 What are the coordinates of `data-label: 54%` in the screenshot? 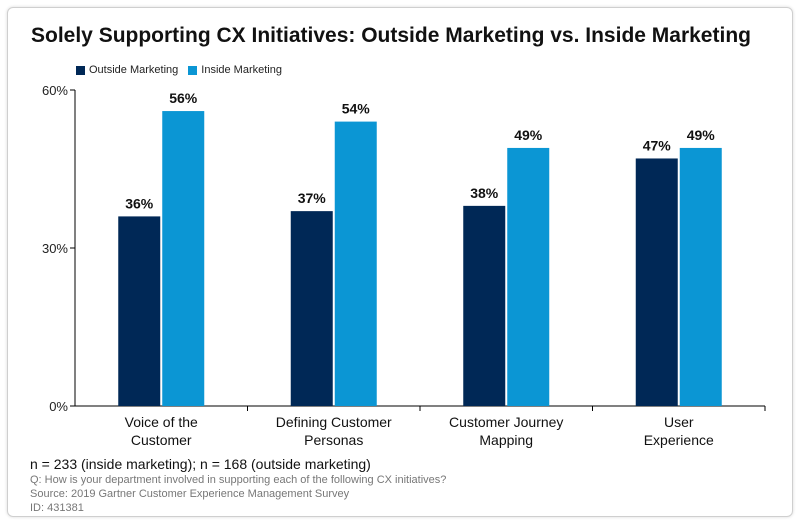 It's located at (356, 109).